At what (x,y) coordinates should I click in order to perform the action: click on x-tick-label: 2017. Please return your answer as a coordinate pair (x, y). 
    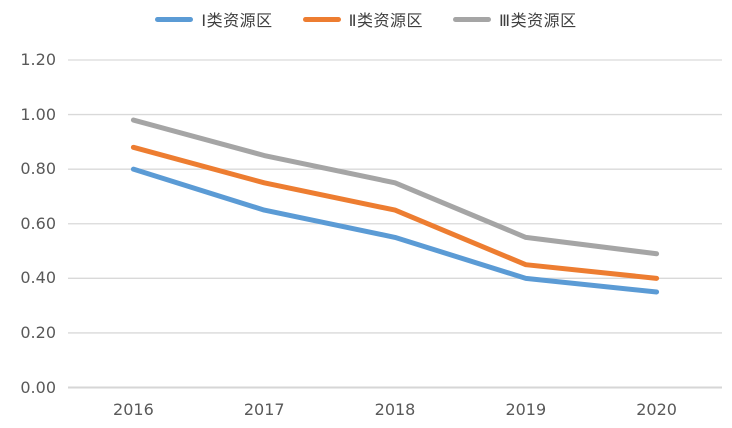
    Looking at the image, I should click on (264, 409).